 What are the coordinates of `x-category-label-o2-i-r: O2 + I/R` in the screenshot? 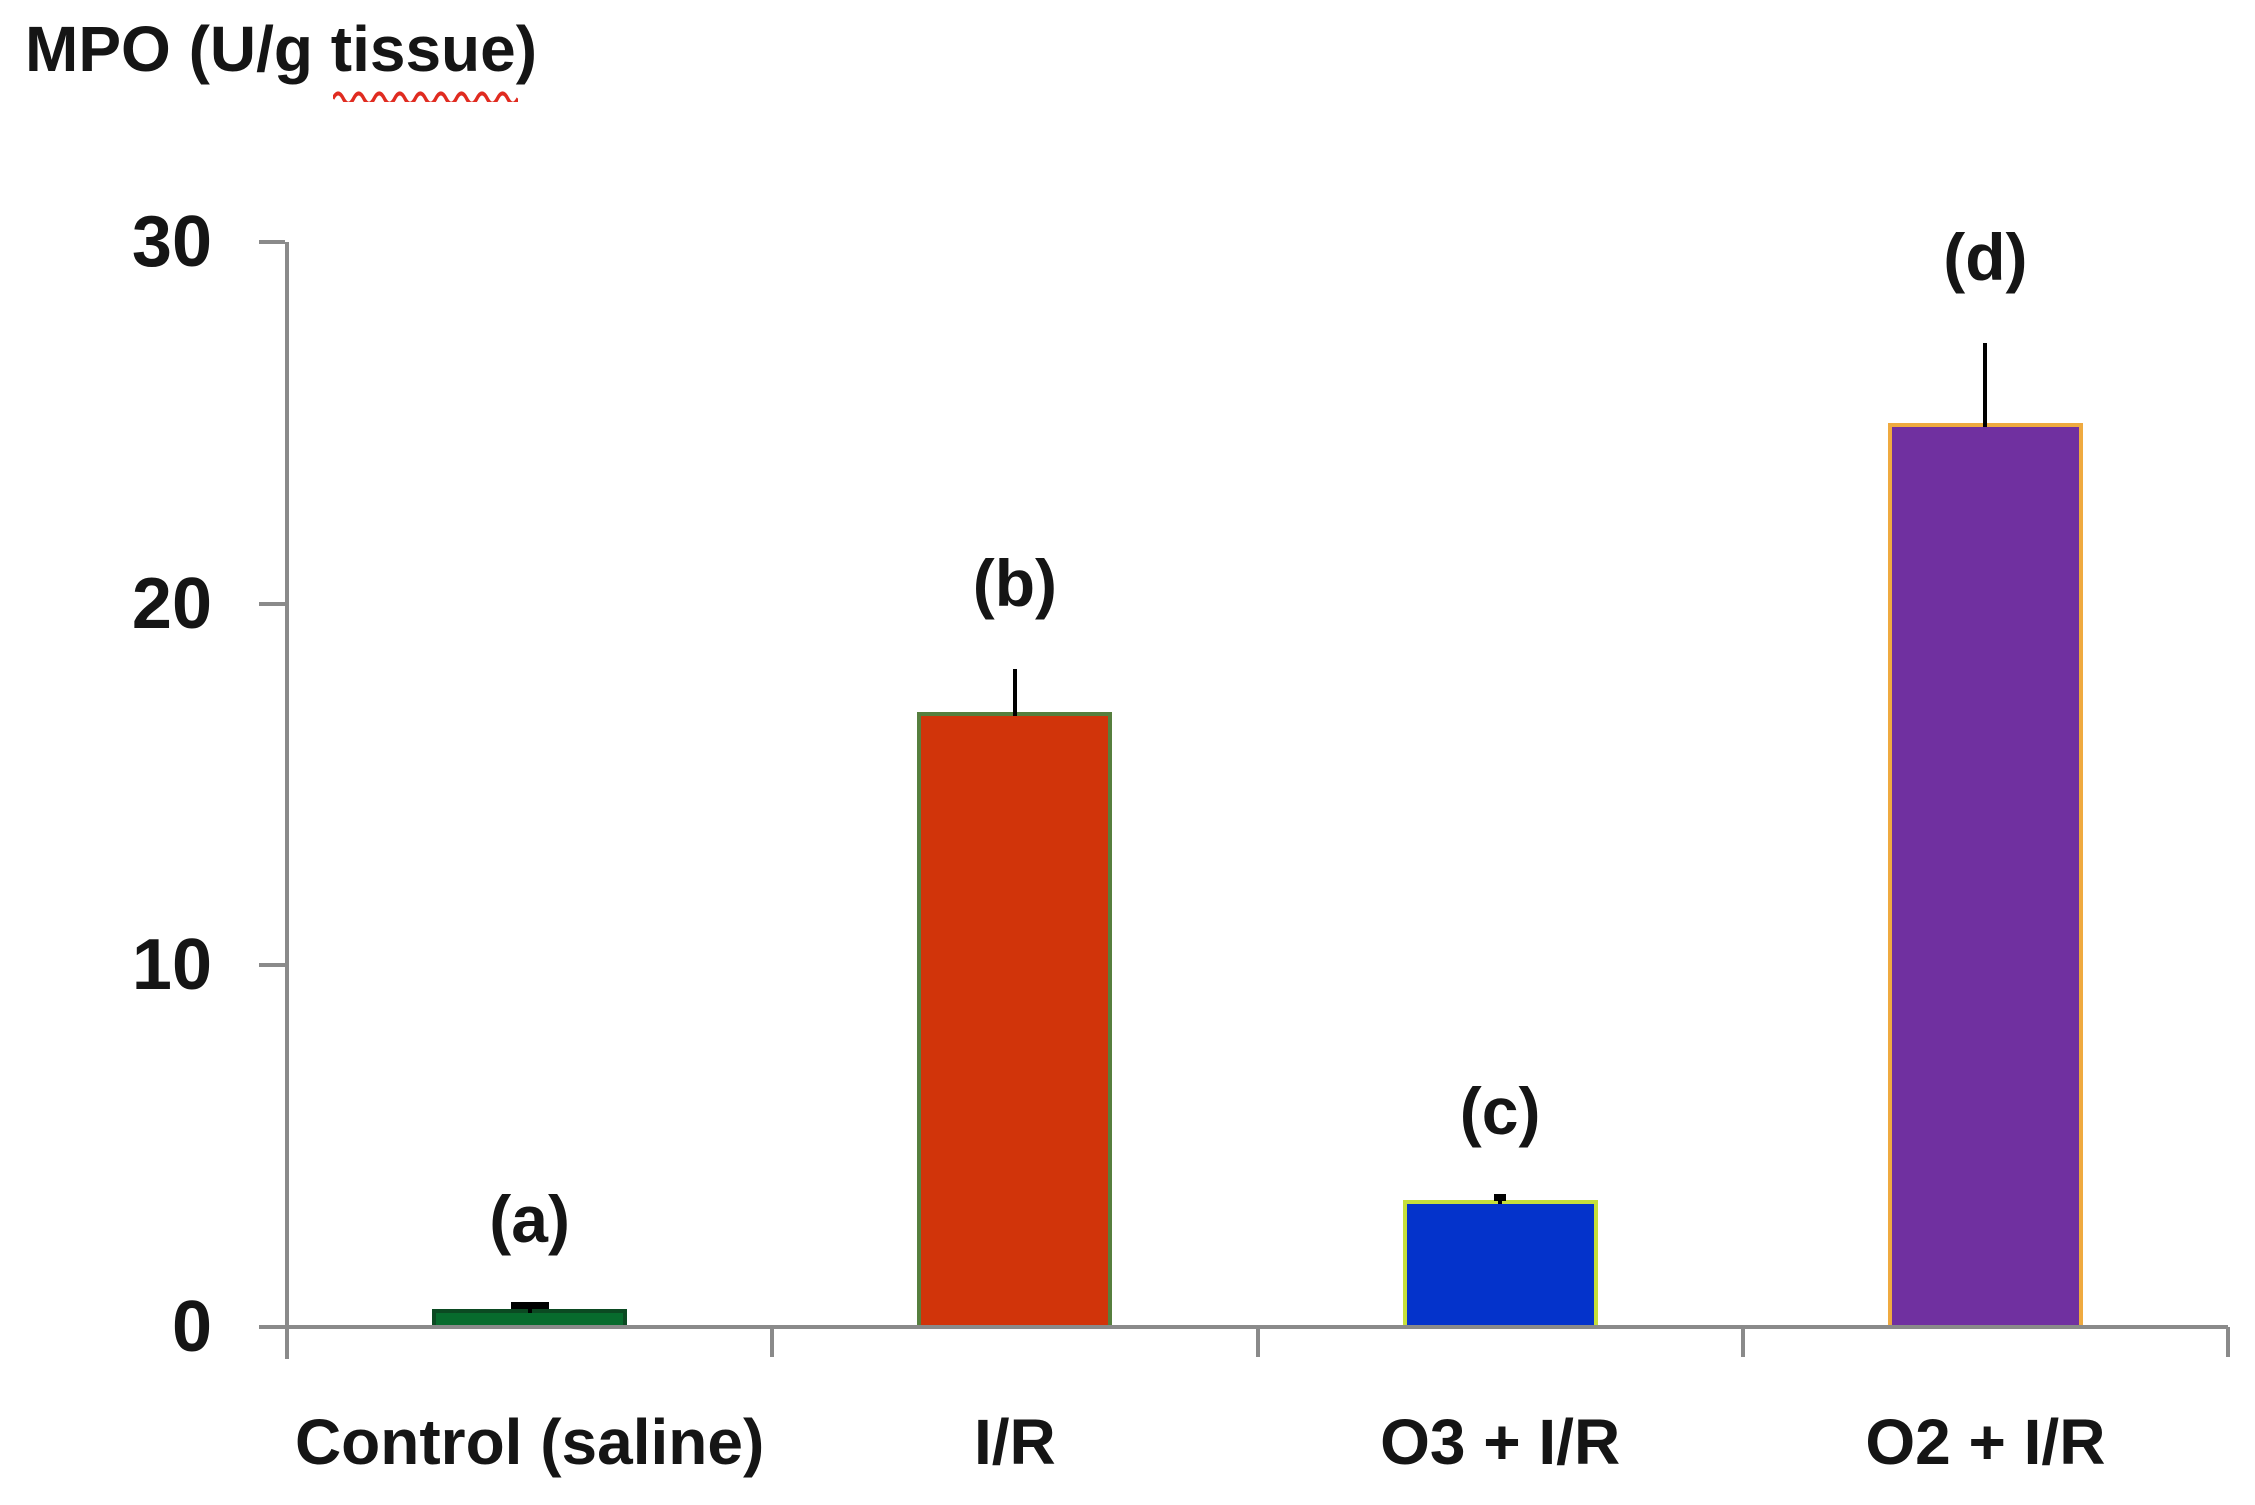 It's located at (1985, 1442).